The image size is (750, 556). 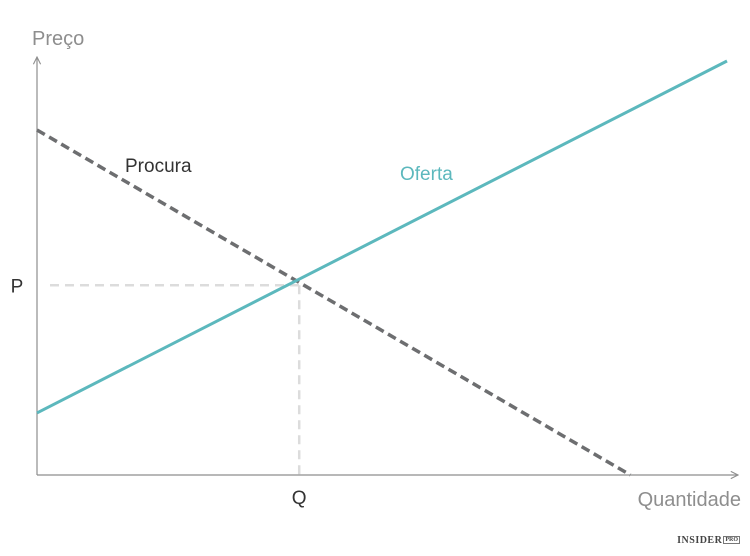 What do you see at coordinates (700, 540) in the screenshot?
I see `brand-name: INSIDER` at bounding box center [700, 540].